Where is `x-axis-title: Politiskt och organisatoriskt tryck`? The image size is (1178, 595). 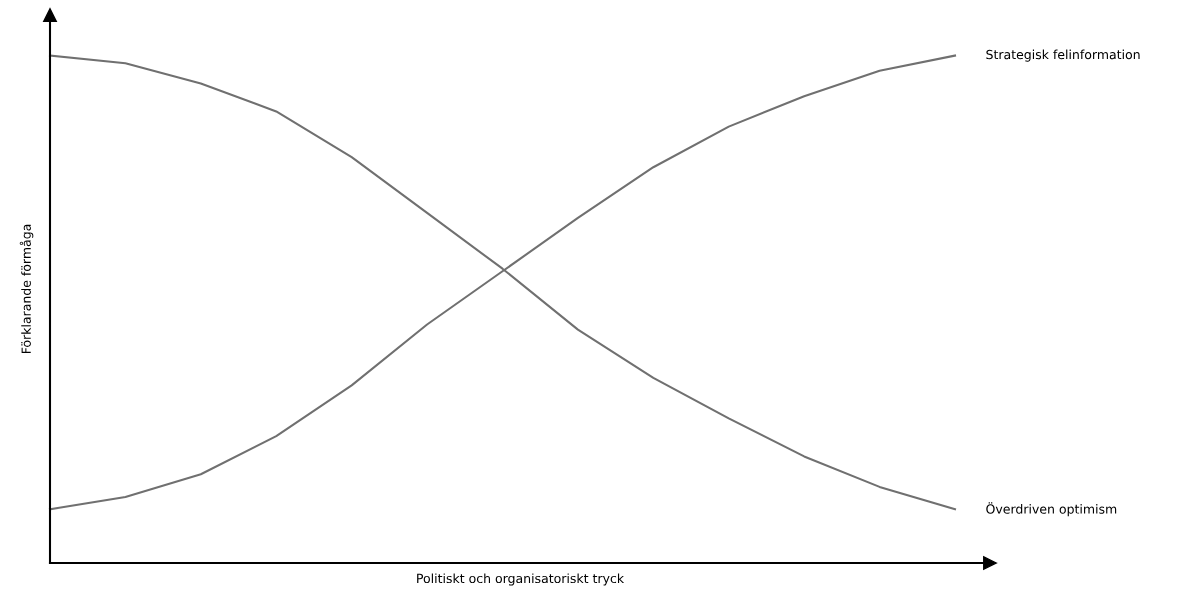 x-axis-title: Politiskt och organisatoriskt tryck is located at coordinates (521, 579).